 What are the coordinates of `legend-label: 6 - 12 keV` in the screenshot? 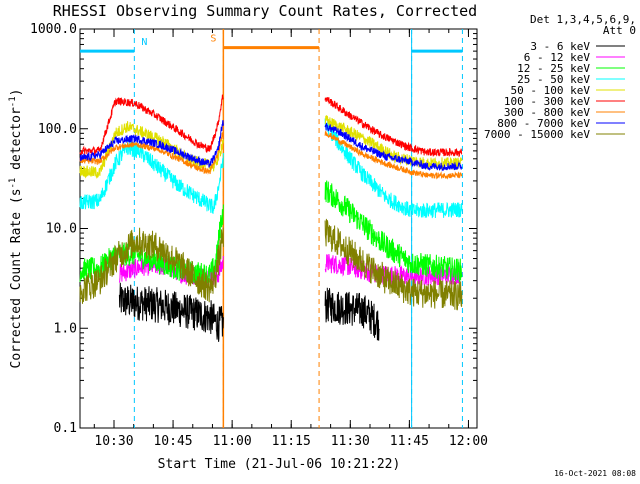 It's located at (557, 57).